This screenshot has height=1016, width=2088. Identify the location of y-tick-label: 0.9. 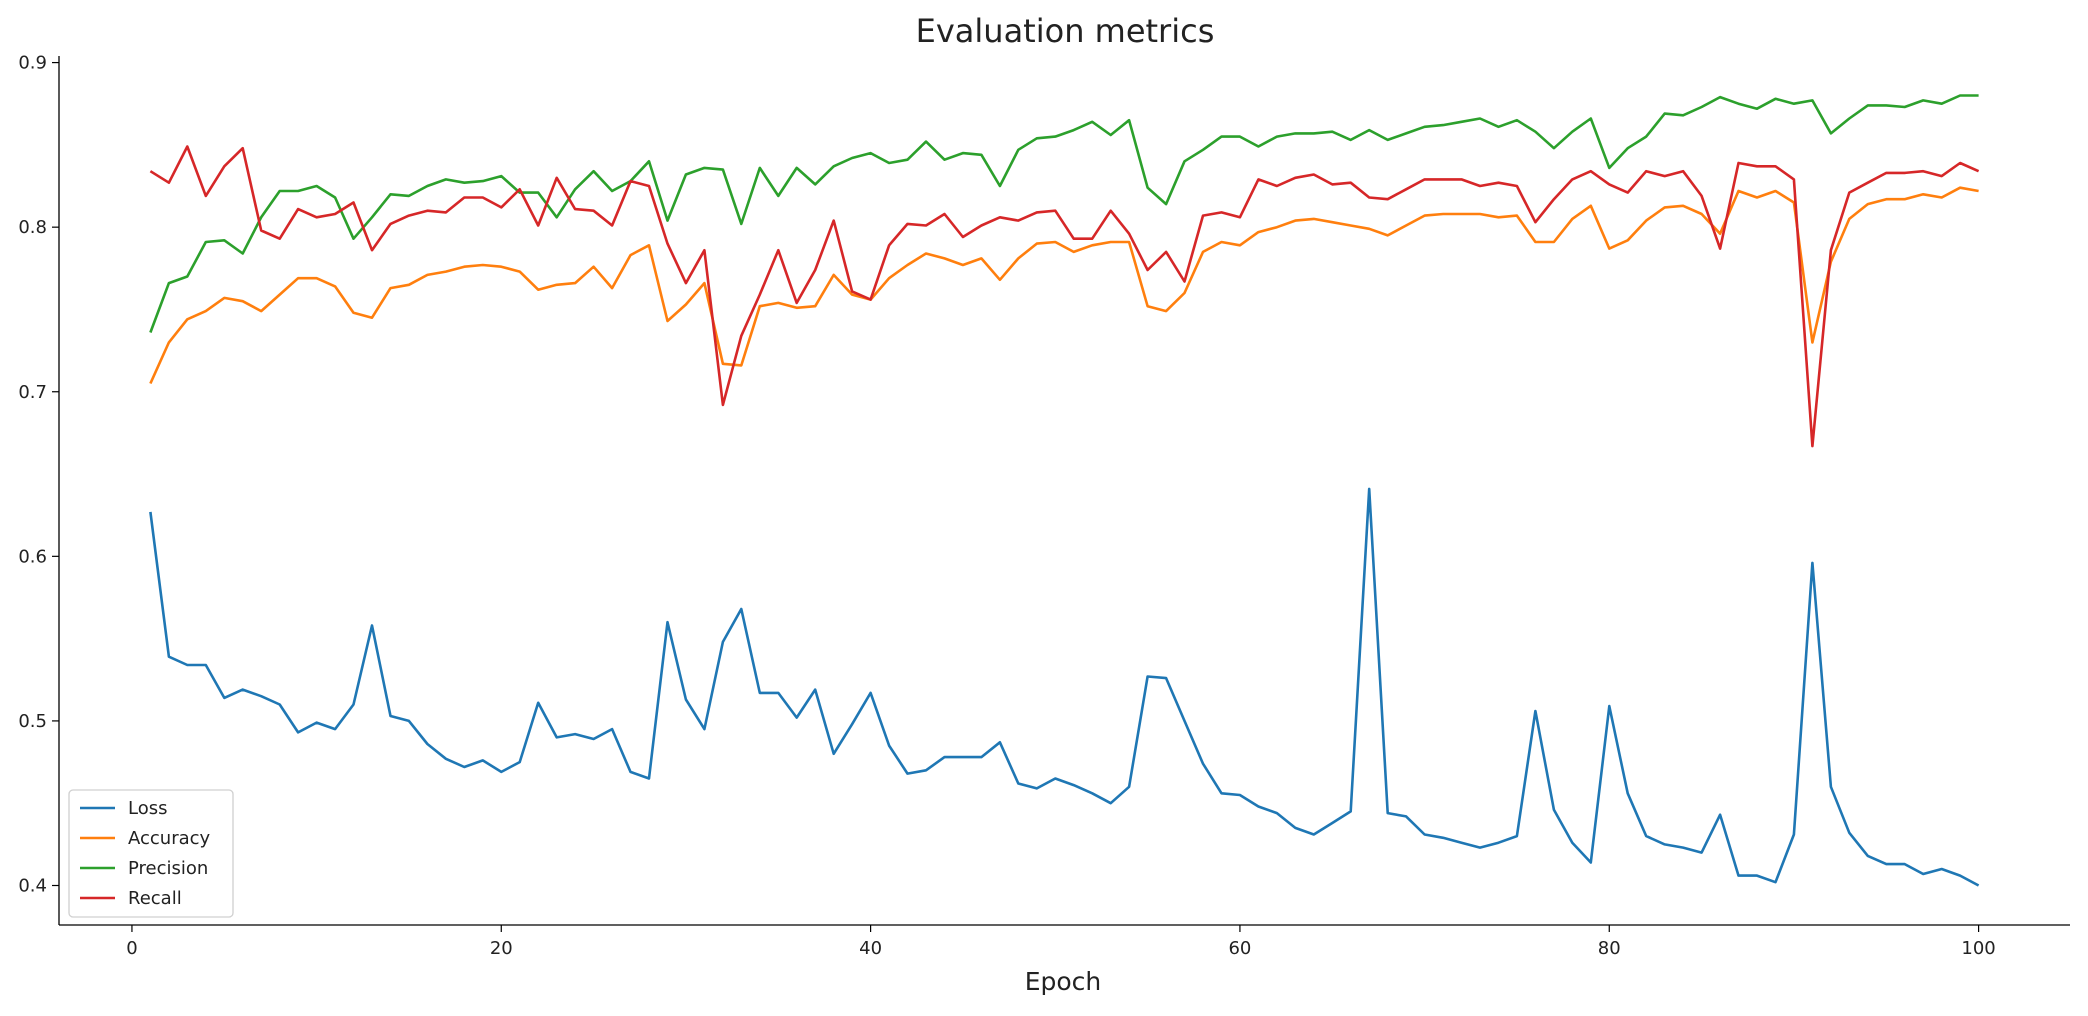
(32, 63).